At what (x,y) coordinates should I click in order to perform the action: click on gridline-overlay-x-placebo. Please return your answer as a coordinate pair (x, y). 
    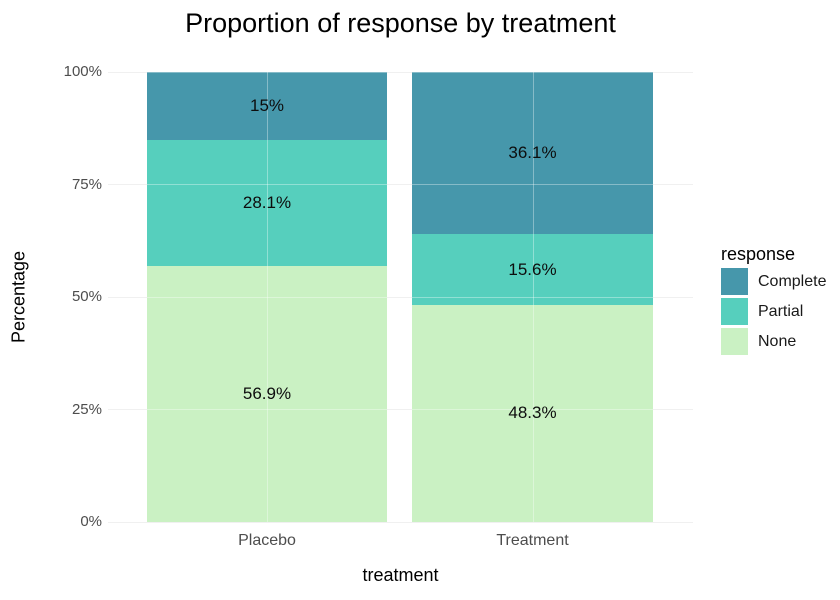
    Looking at the image, I should click on (267, 297).